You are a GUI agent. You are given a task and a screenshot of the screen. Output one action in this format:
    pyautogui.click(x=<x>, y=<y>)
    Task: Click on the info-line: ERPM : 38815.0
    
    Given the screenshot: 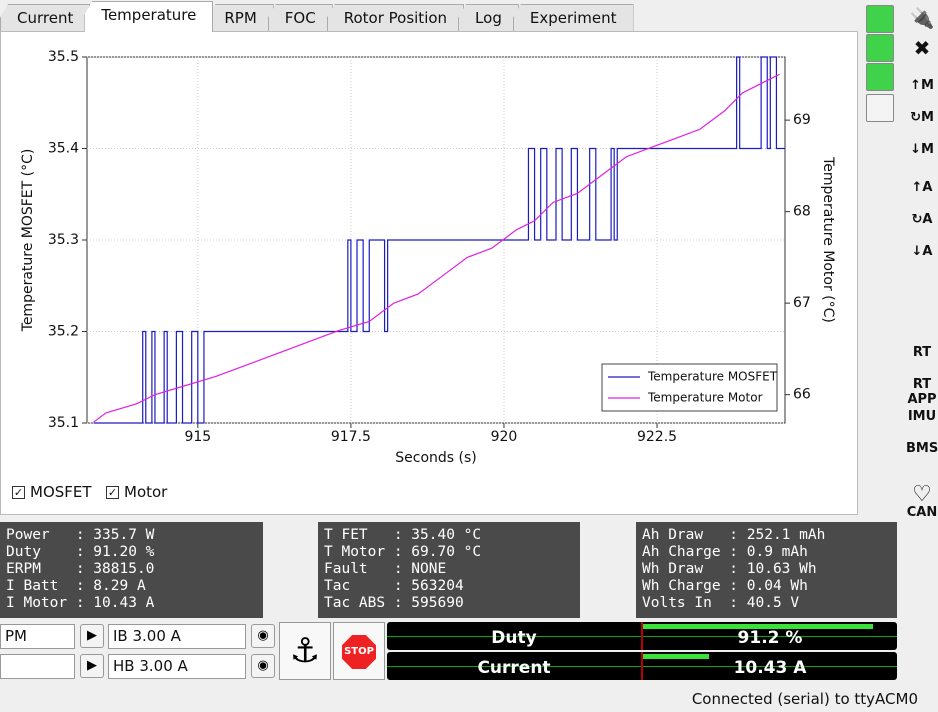 What is the action you would take?
    pyautogui.click(x=80, y=569)
    